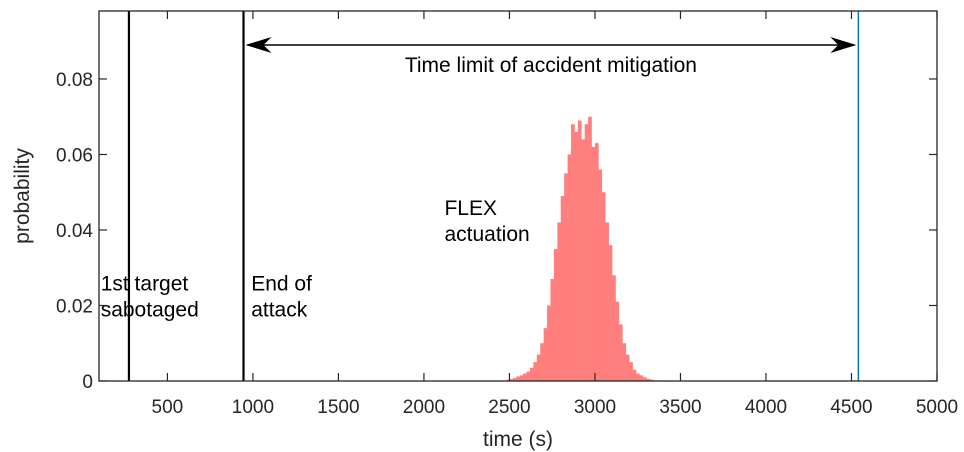 The width and height of the screenshot is (964, 452). I want to click on x-tick-label: 1500, so click(338, 407).